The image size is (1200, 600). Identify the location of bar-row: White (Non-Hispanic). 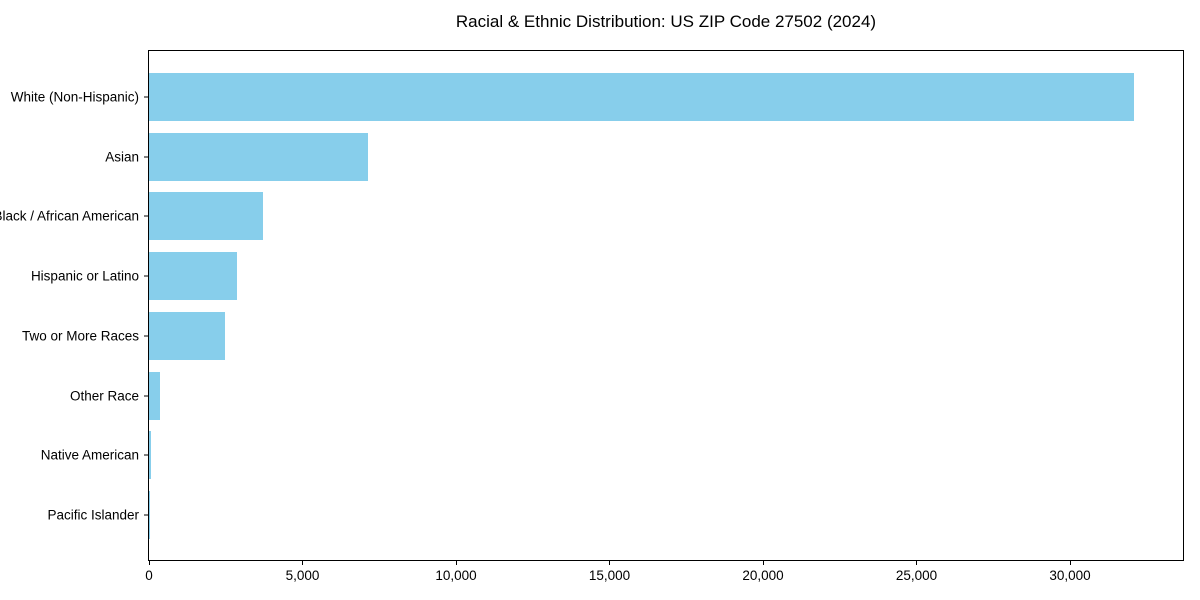
(597, 97).